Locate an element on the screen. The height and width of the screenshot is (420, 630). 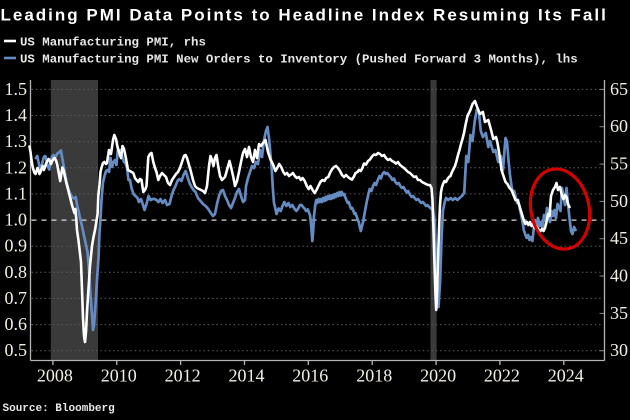
svg-text: 35 is located at coordinates (619, 313).